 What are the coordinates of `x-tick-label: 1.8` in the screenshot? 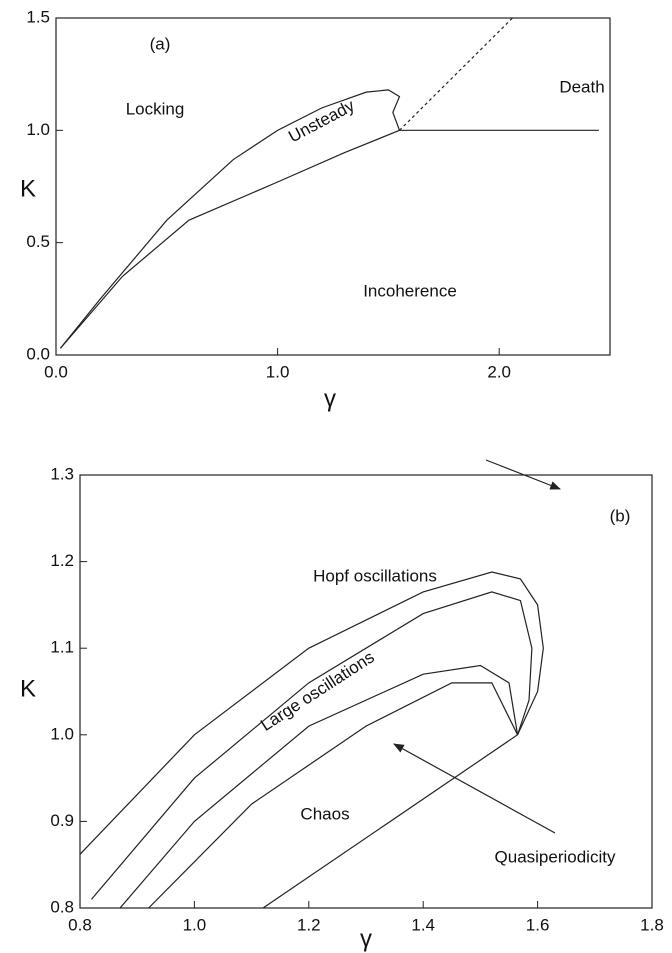 It's located at (652, 924).